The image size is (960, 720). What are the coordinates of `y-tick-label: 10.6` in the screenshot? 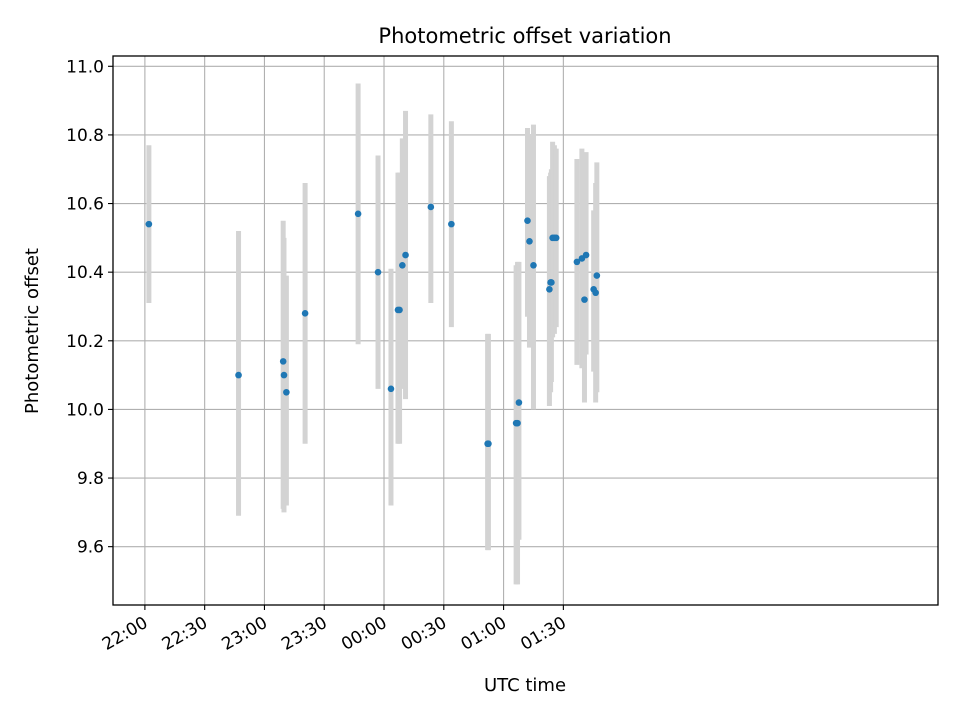 It's located at (85, 205).